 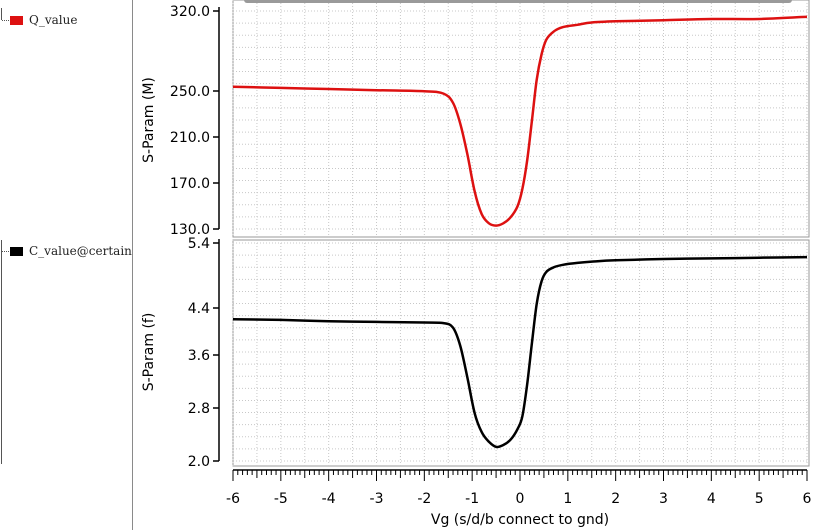 What do you see at coordinates (663, 499) in the screenshot?
I see `x-tick-label: 3` at bounding box center [663, 499].